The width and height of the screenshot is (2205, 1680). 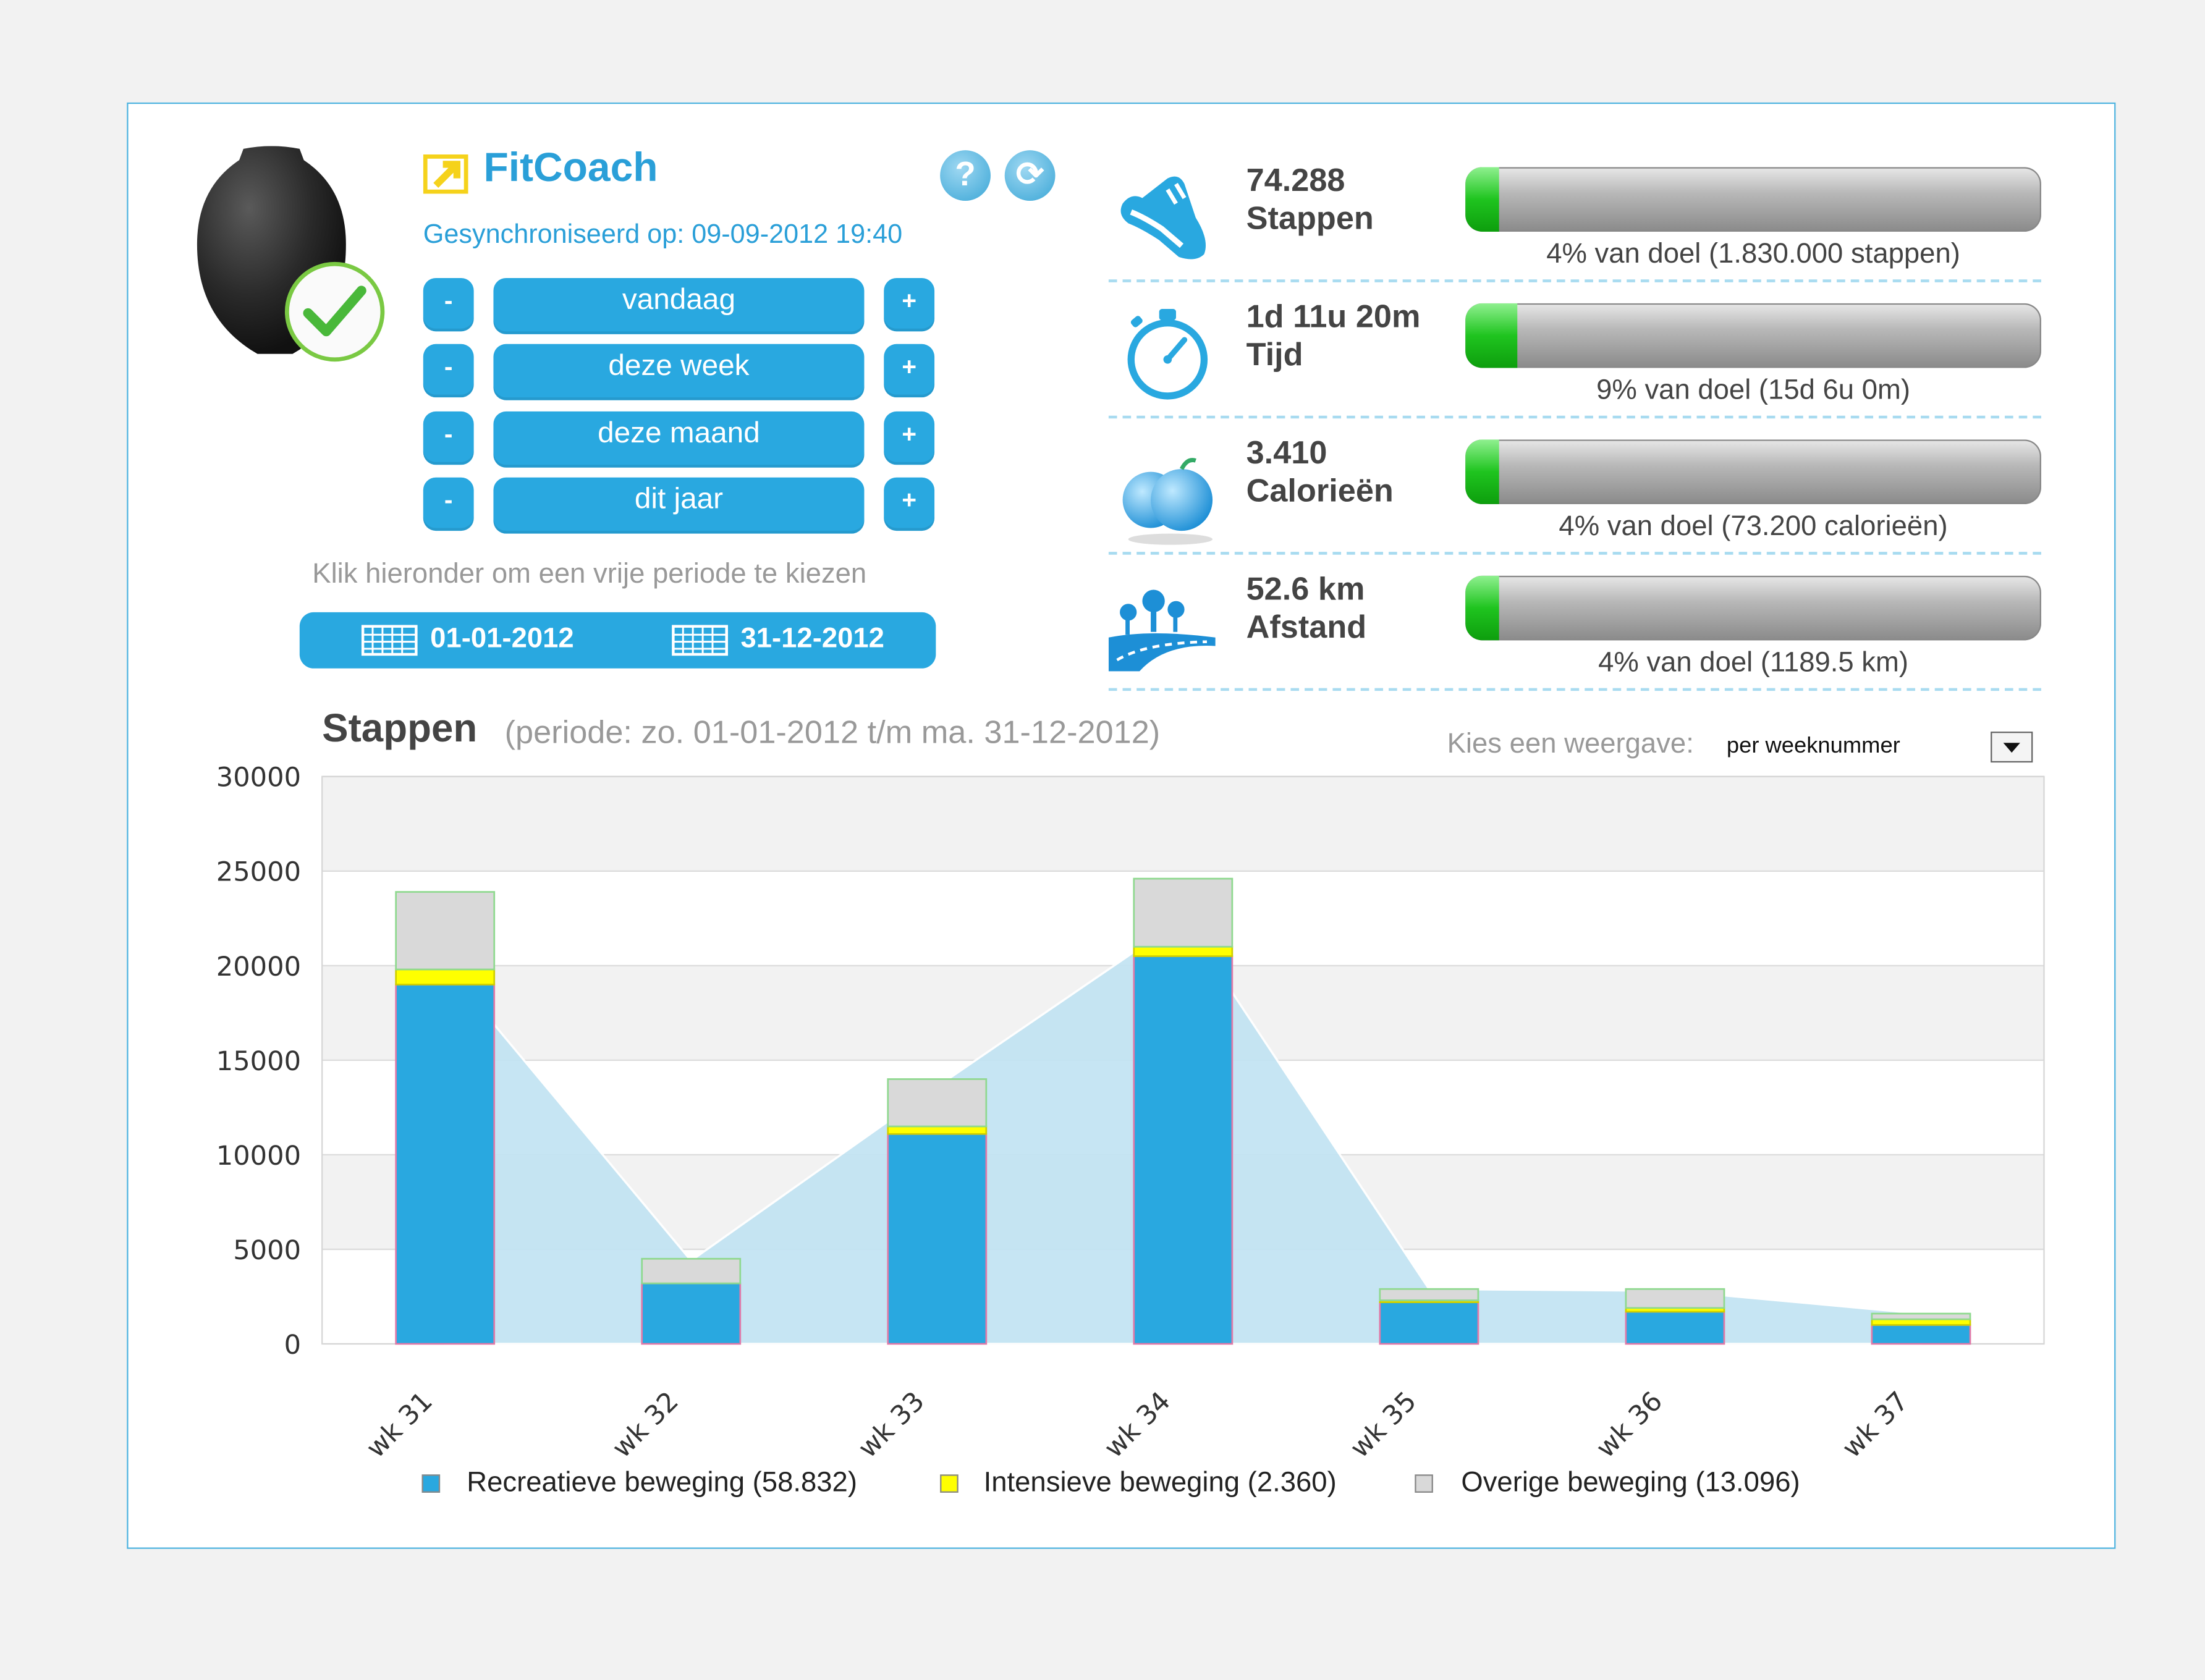 What do you see at coordinates (1813, 746) in the screenshot?
I see `view-select-value: per weeknummer` at bounding box center [1813, 746].